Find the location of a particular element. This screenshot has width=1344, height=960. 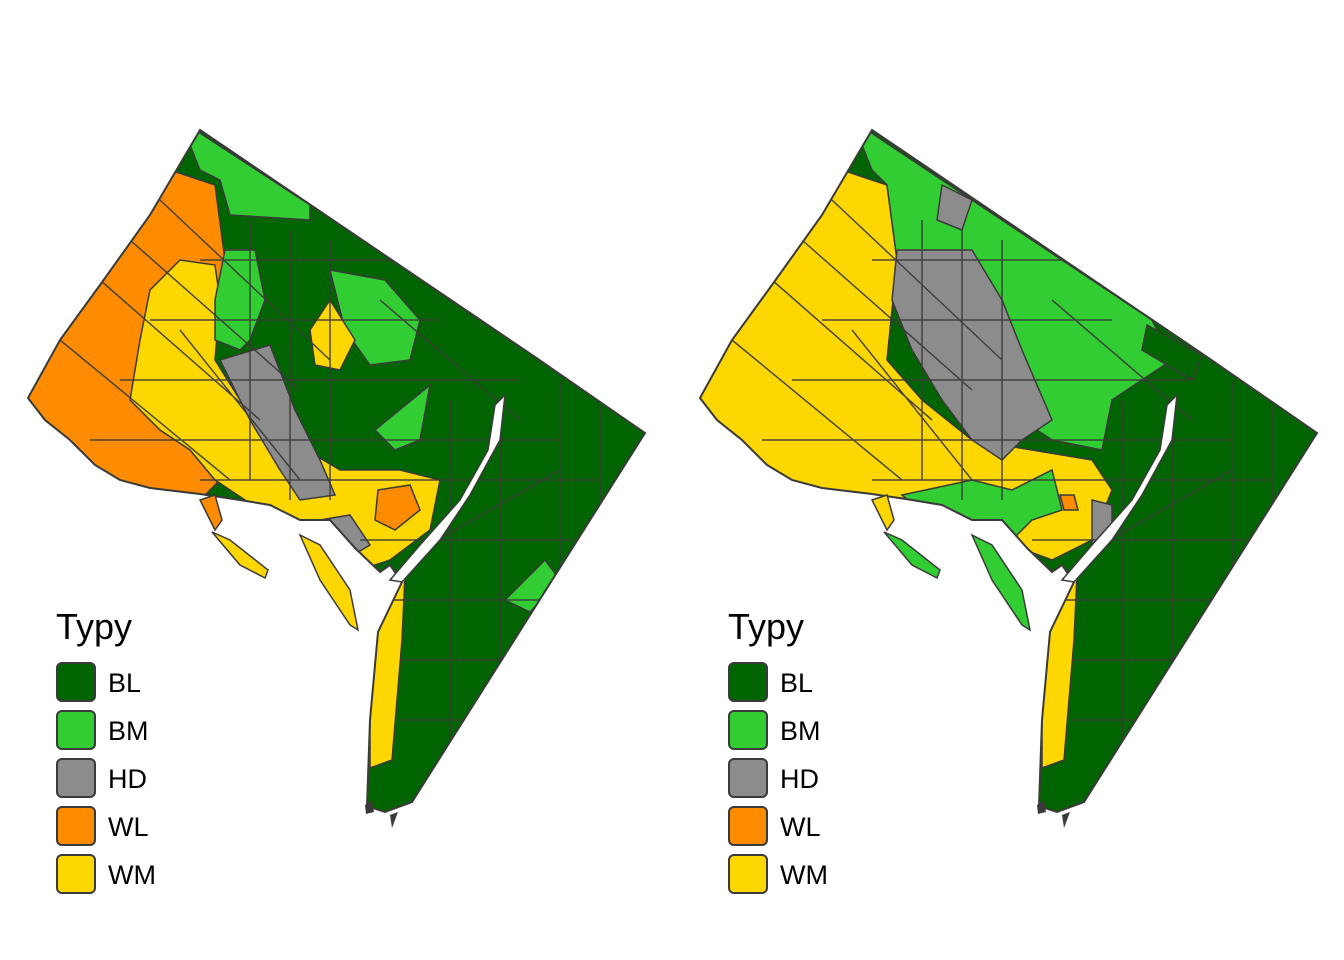

river-right is located at coordinates (1119, 487).